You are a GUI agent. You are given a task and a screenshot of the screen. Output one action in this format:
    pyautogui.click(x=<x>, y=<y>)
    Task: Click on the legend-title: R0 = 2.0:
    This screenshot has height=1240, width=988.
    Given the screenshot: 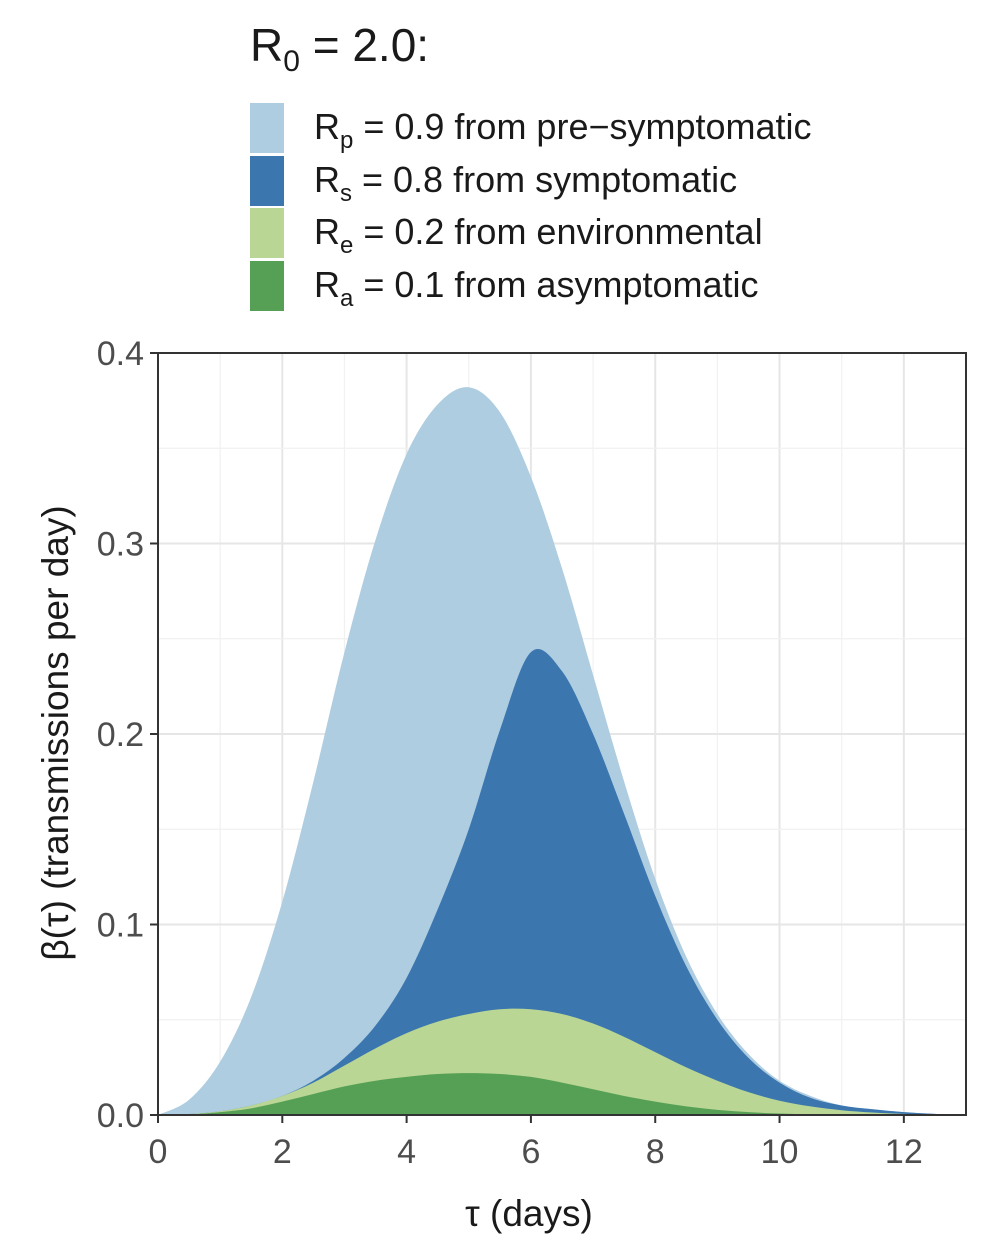 What is the action you would take?
    pyautogui.click(x=340, y=48)
    